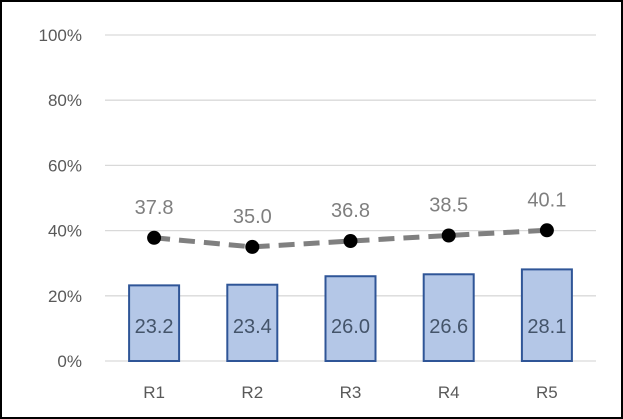 The width and height of the screenshot is (623, 419). I want to click on x-tick-label: R3, so click(351, 392).